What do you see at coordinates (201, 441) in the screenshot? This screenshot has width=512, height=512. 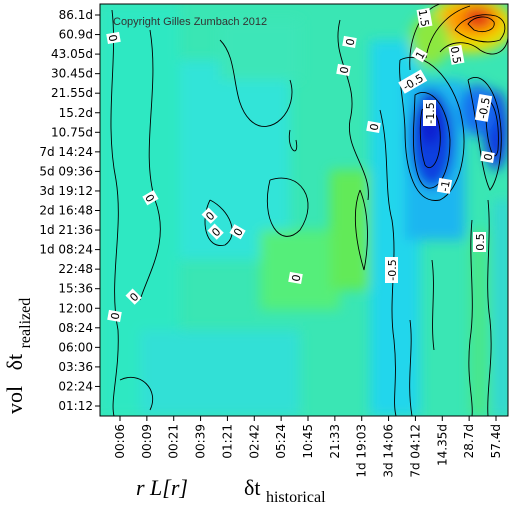 I see `x-tick-label: 00:39` at bounding box center [201, 441].